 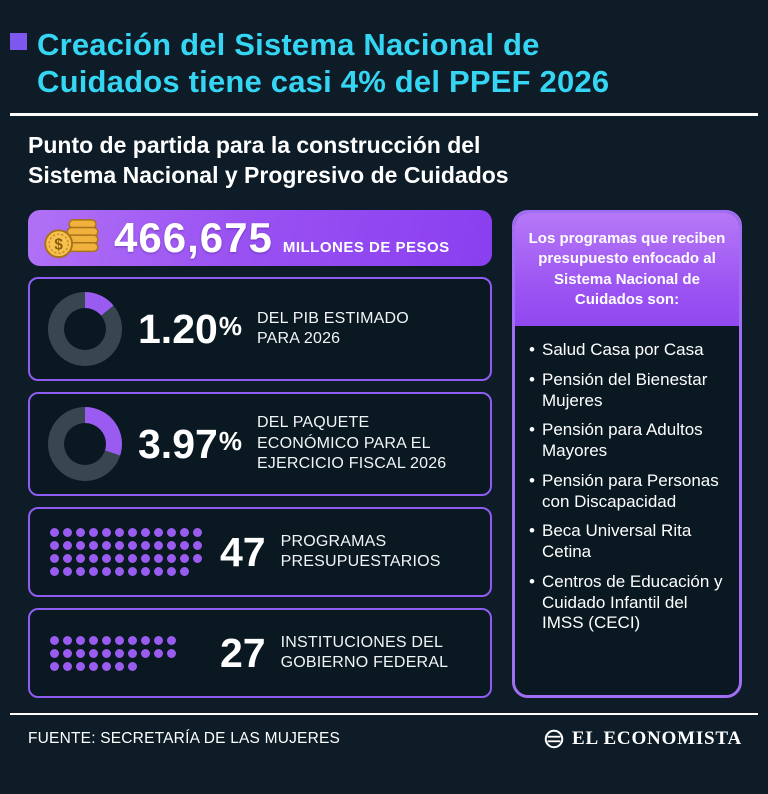 What do you see at coordinates (230, 440) in the screenshot?
I see `stat-paquete-percent-sign: %` at bounding box center [230, 440].